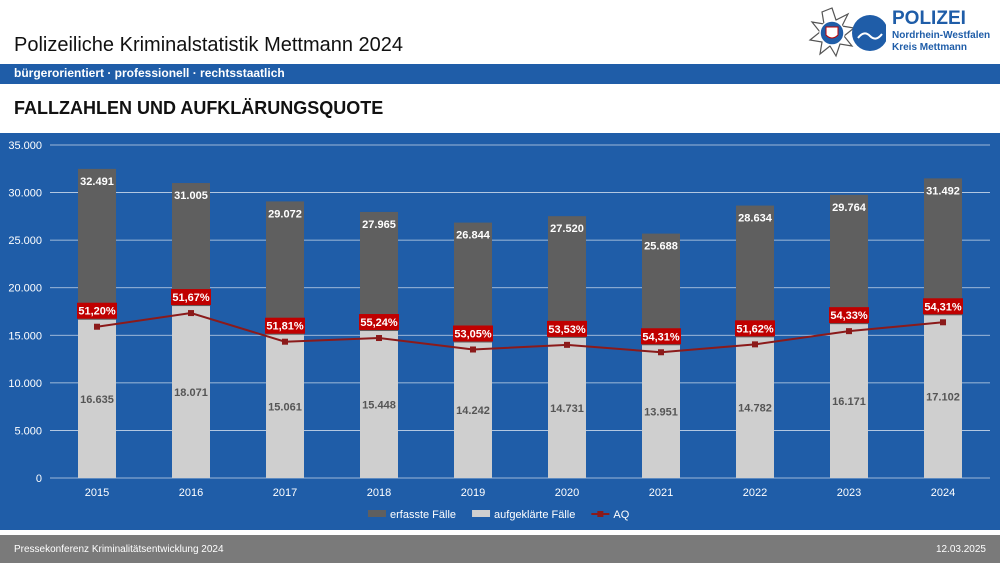 Image resolution: width=1000 pixels, height=563 pixels. What do you see at coordinates (943, 191) in the screenshot?
I see `data-label-erfasste: 31.492` at bounding box center [943, 191].